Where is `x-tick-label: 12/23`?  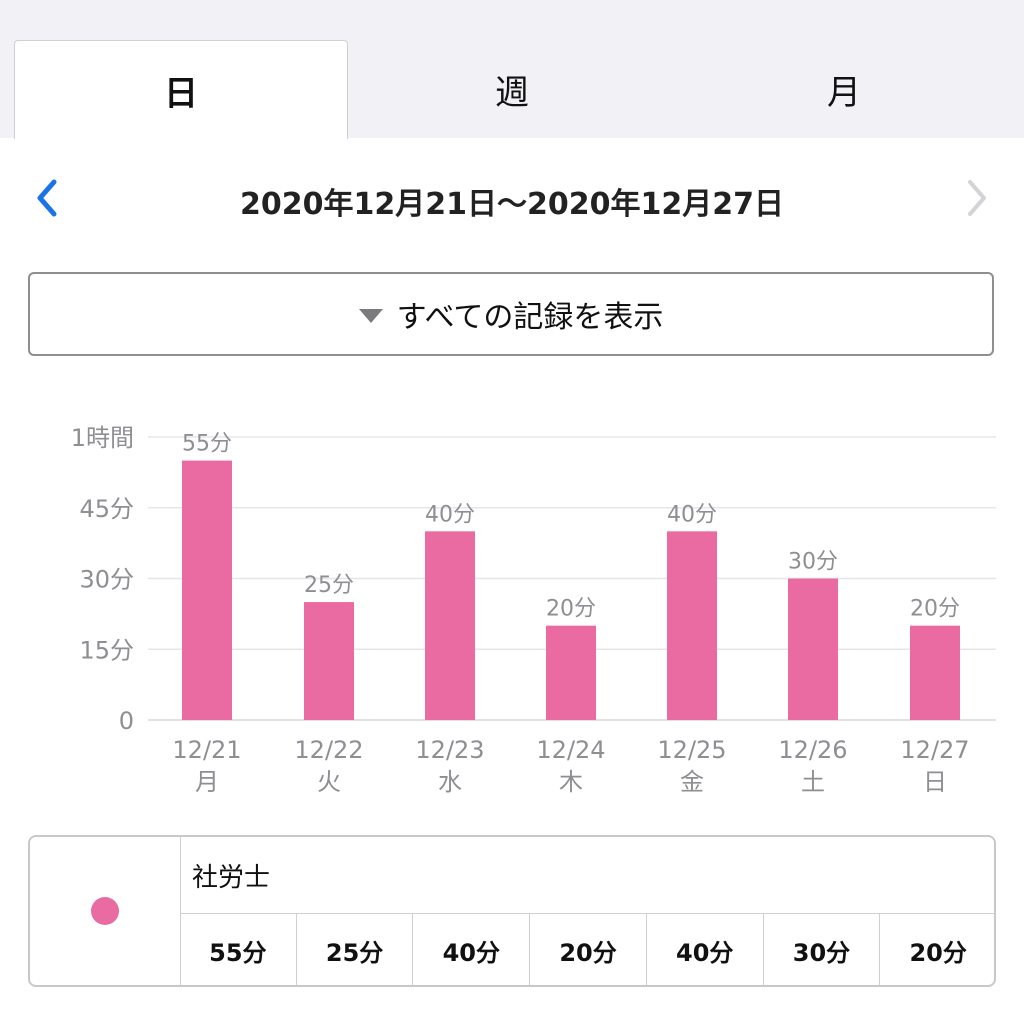 x-tick-label: 12/23 is located at coordinates (449, 750).